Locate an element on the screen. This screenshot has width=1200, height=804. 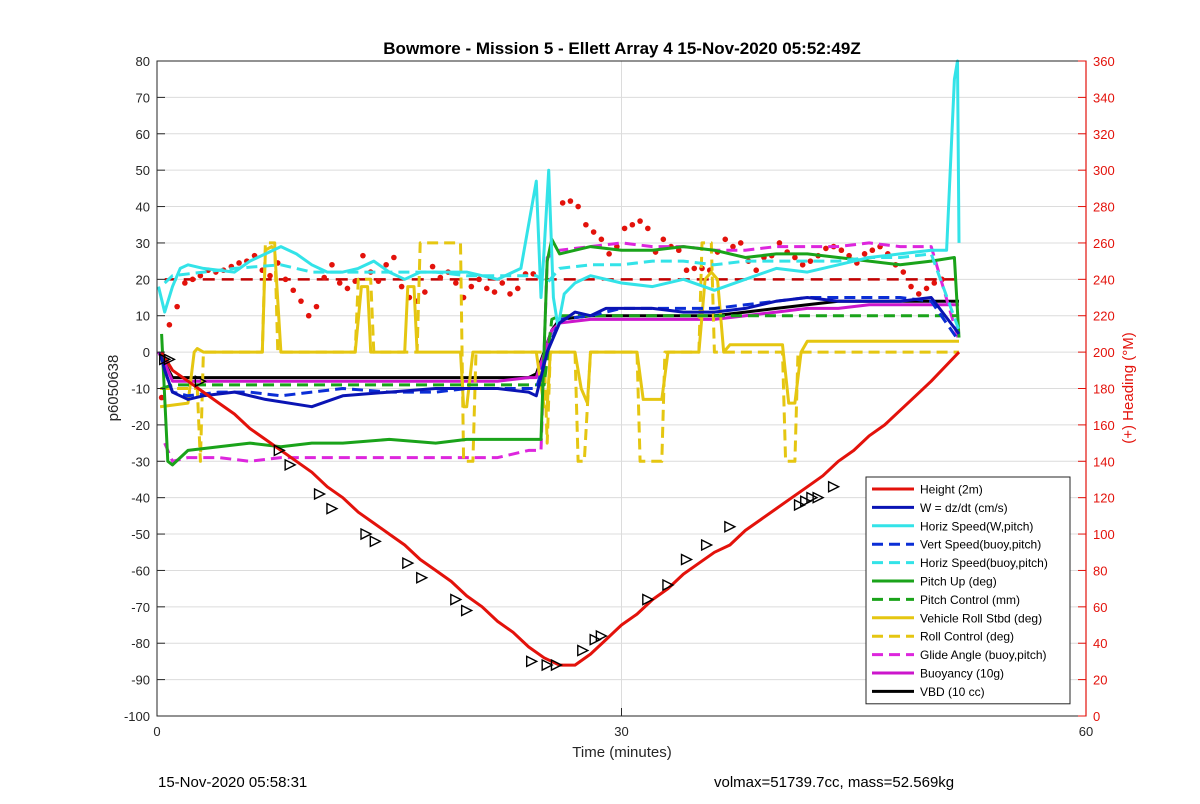
right-tick-label: 260 is located at coordinates (1104, 243).